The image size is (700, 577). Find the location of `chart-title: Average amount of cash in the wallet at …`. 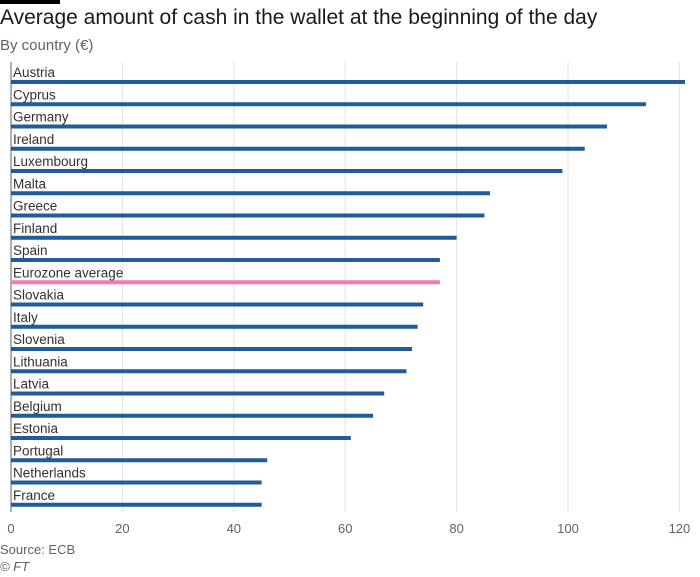

chart-title: Average amount of cash in the wallet at … is located at coordinates (299, 17).